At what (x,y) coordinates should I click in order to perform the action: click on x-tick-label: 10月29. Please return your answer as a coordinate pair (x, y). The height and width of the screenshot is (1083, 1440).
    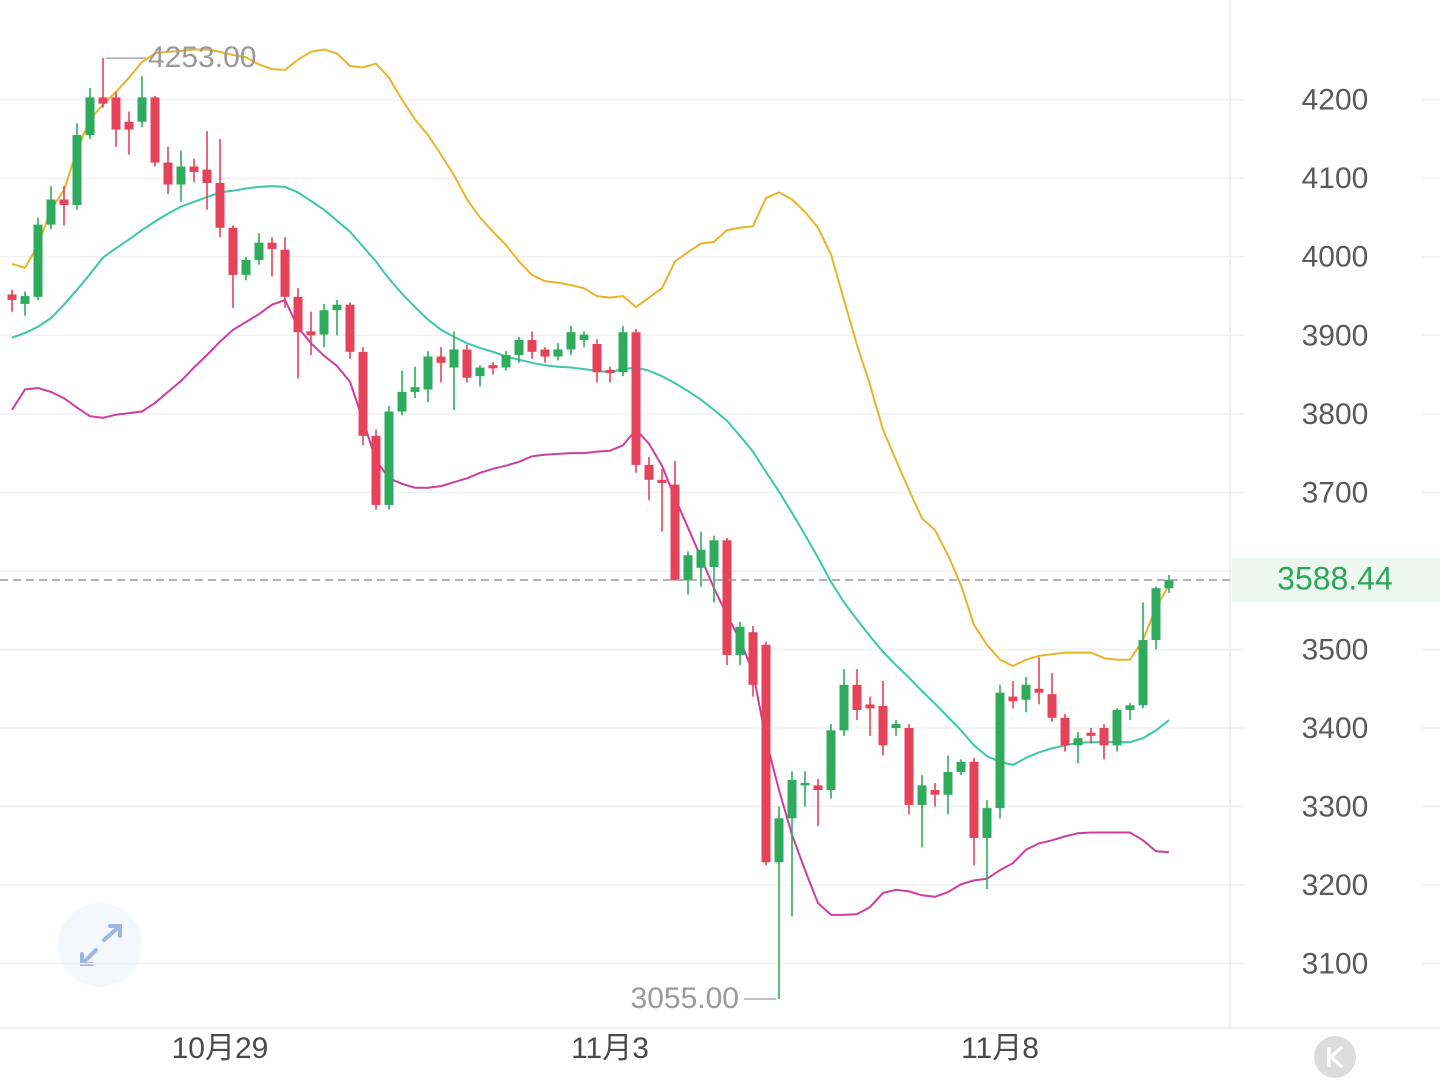
    Looking at the image, I should click on (220, 1048).